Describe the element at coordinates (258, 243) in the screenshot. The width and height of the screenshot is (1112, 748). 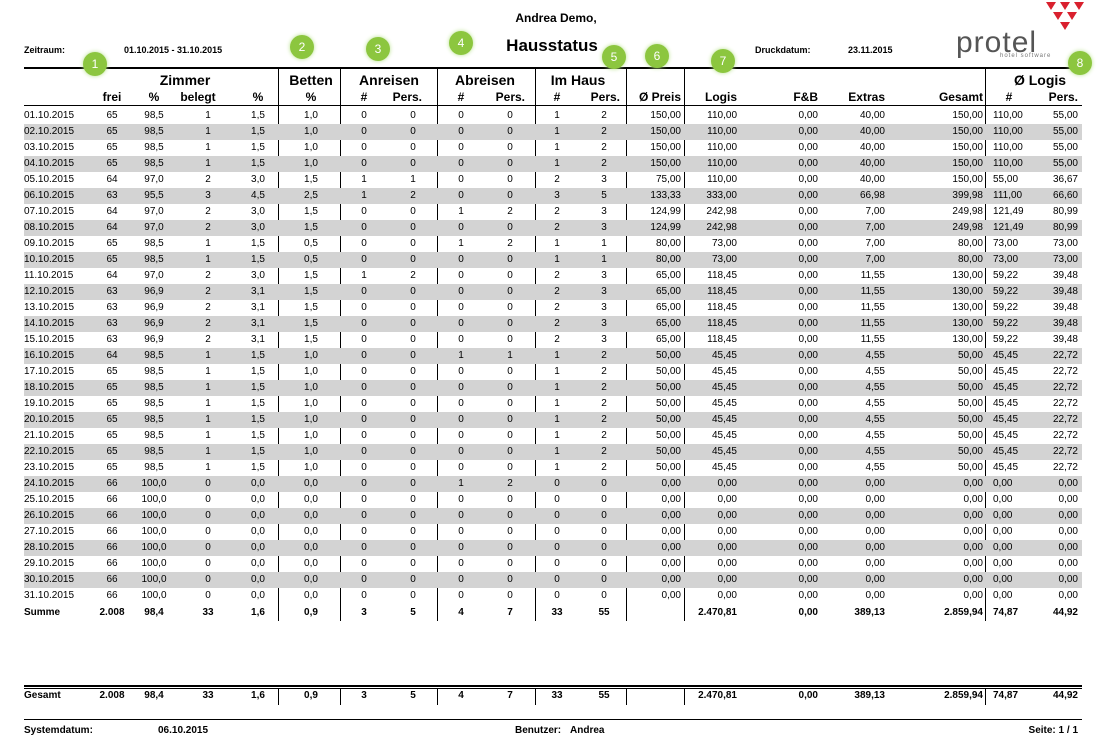
I see `cell: 1,5` at that location.